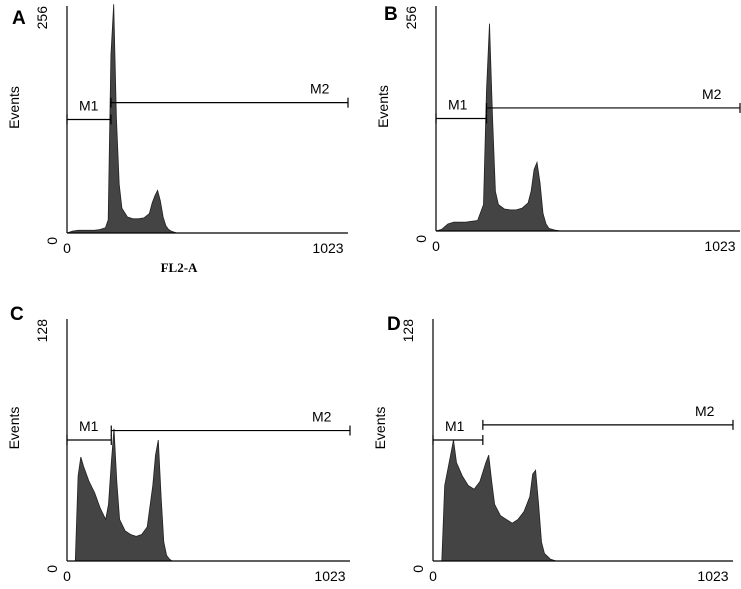 This screenshot has height=589, width=741. I want to click on panel-label: B, so click(391, 14).